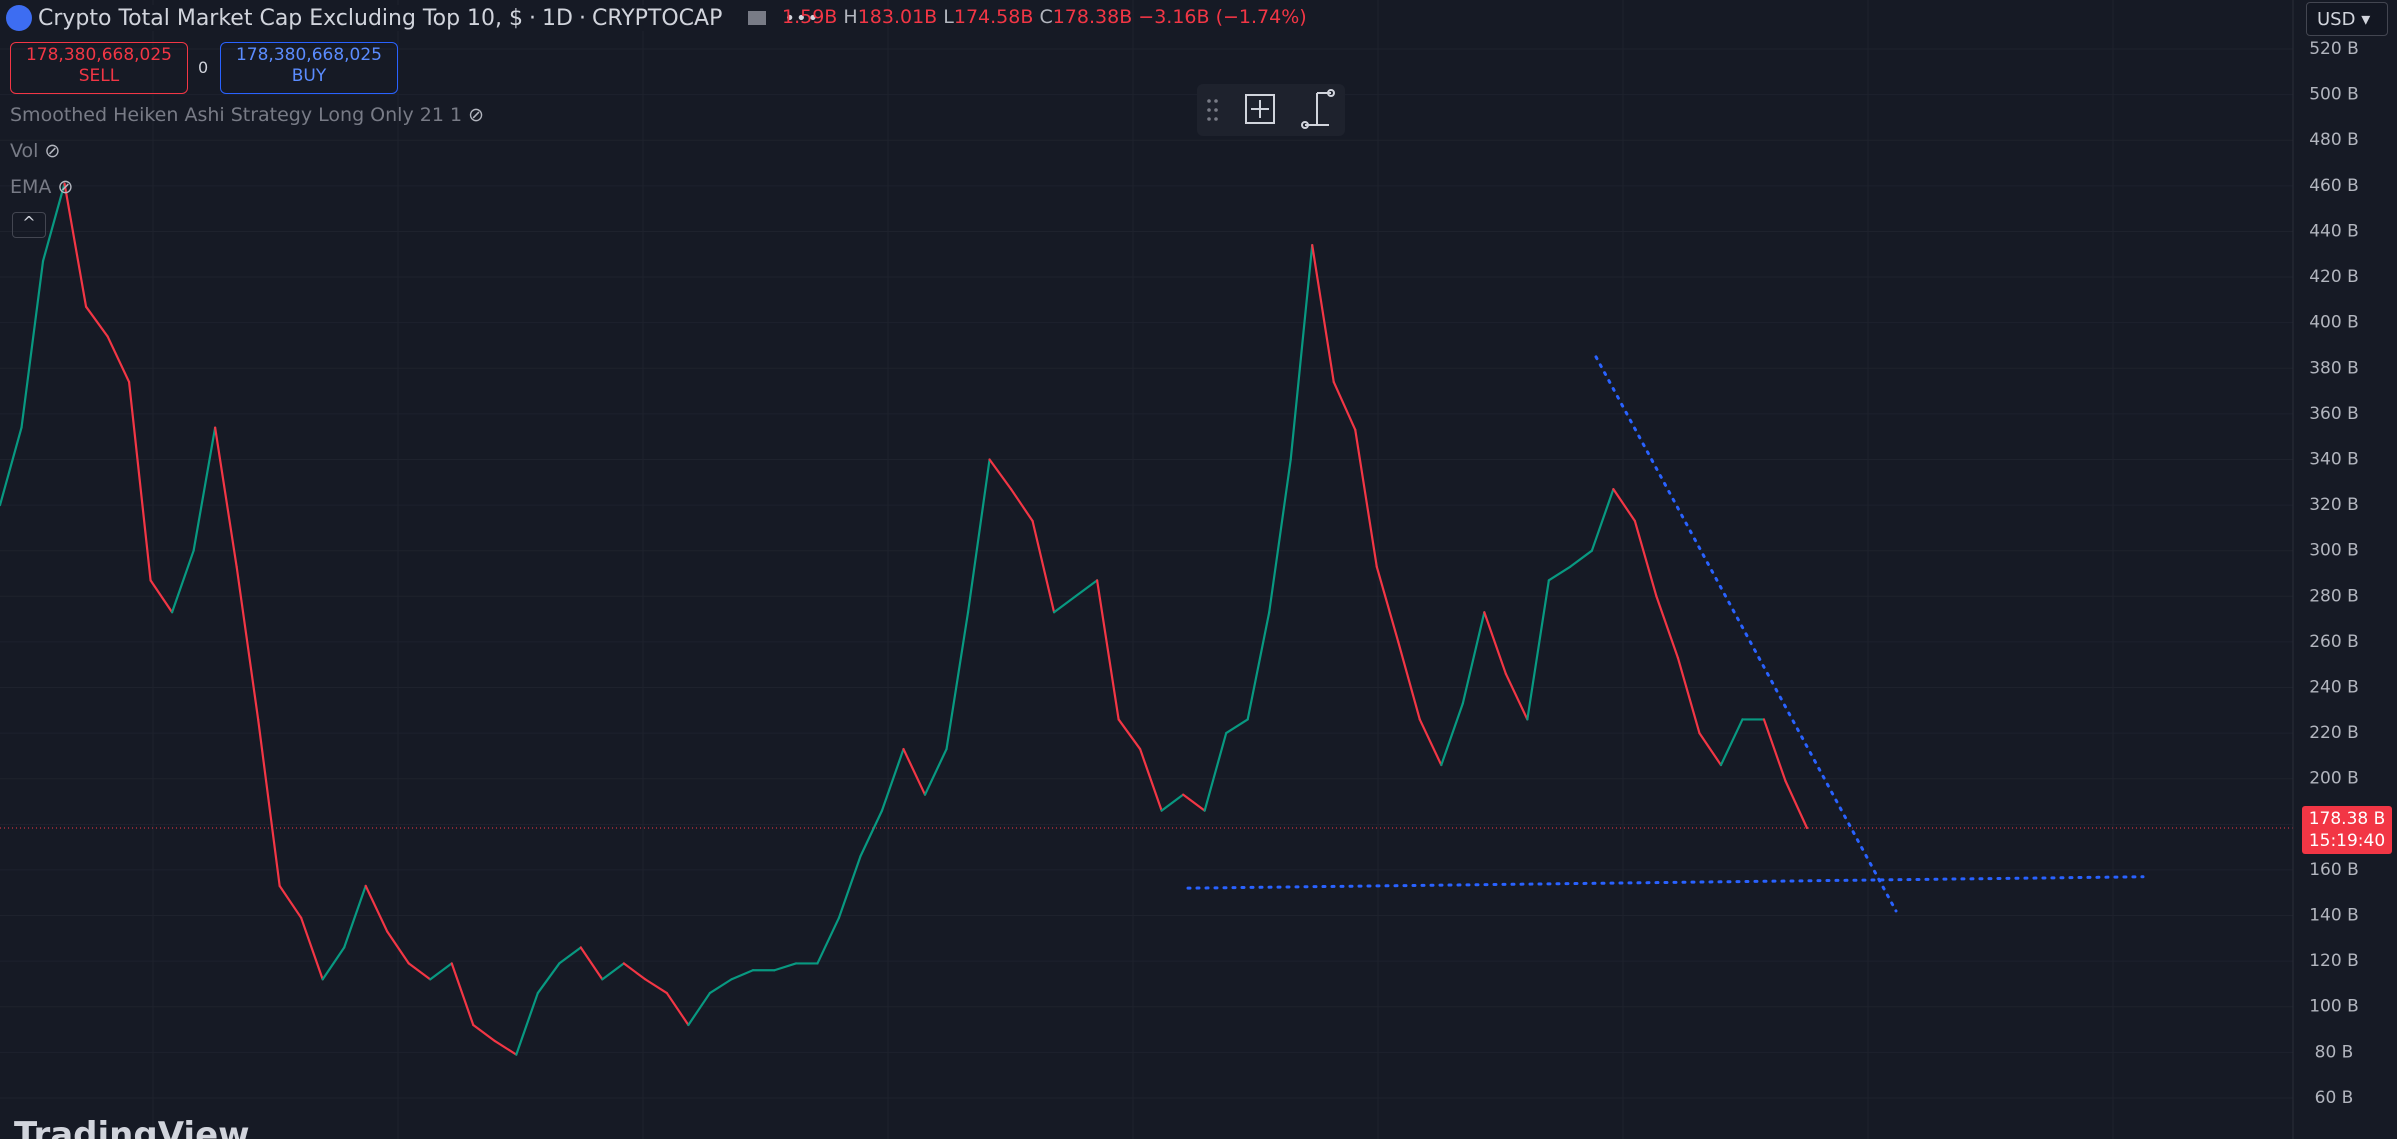  What do you see at coordinates (2347, 841) in the screenshot?
I see `countdown: 15:19:40` at bounding box center [2347, 841].